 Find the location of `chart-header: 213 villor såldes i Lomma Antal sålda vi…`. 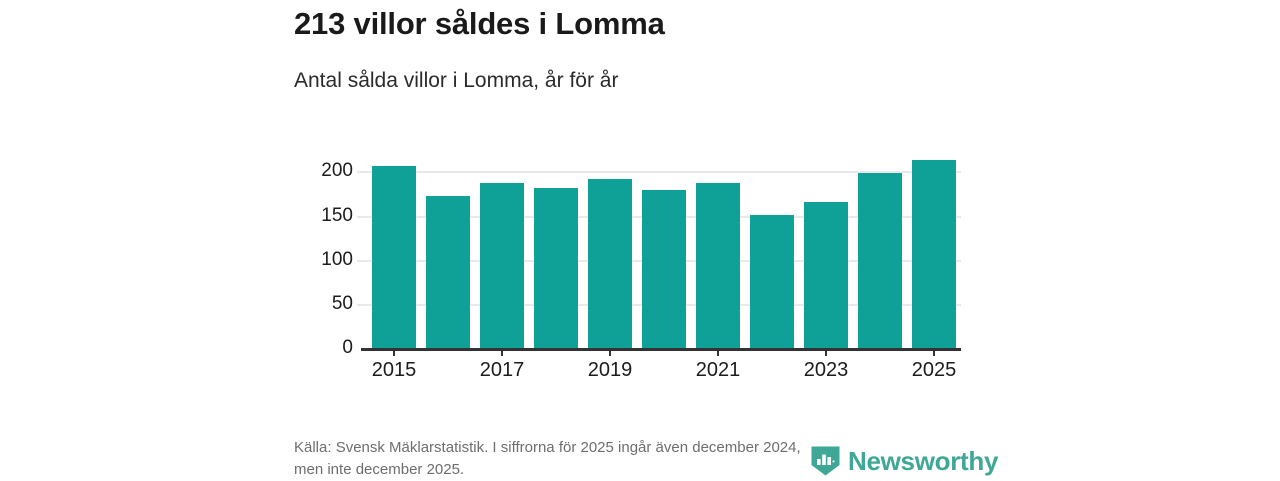

chart-header: 213 villor såldes i Lomma Antal sålda vi… is located at coordinates (744, 46).